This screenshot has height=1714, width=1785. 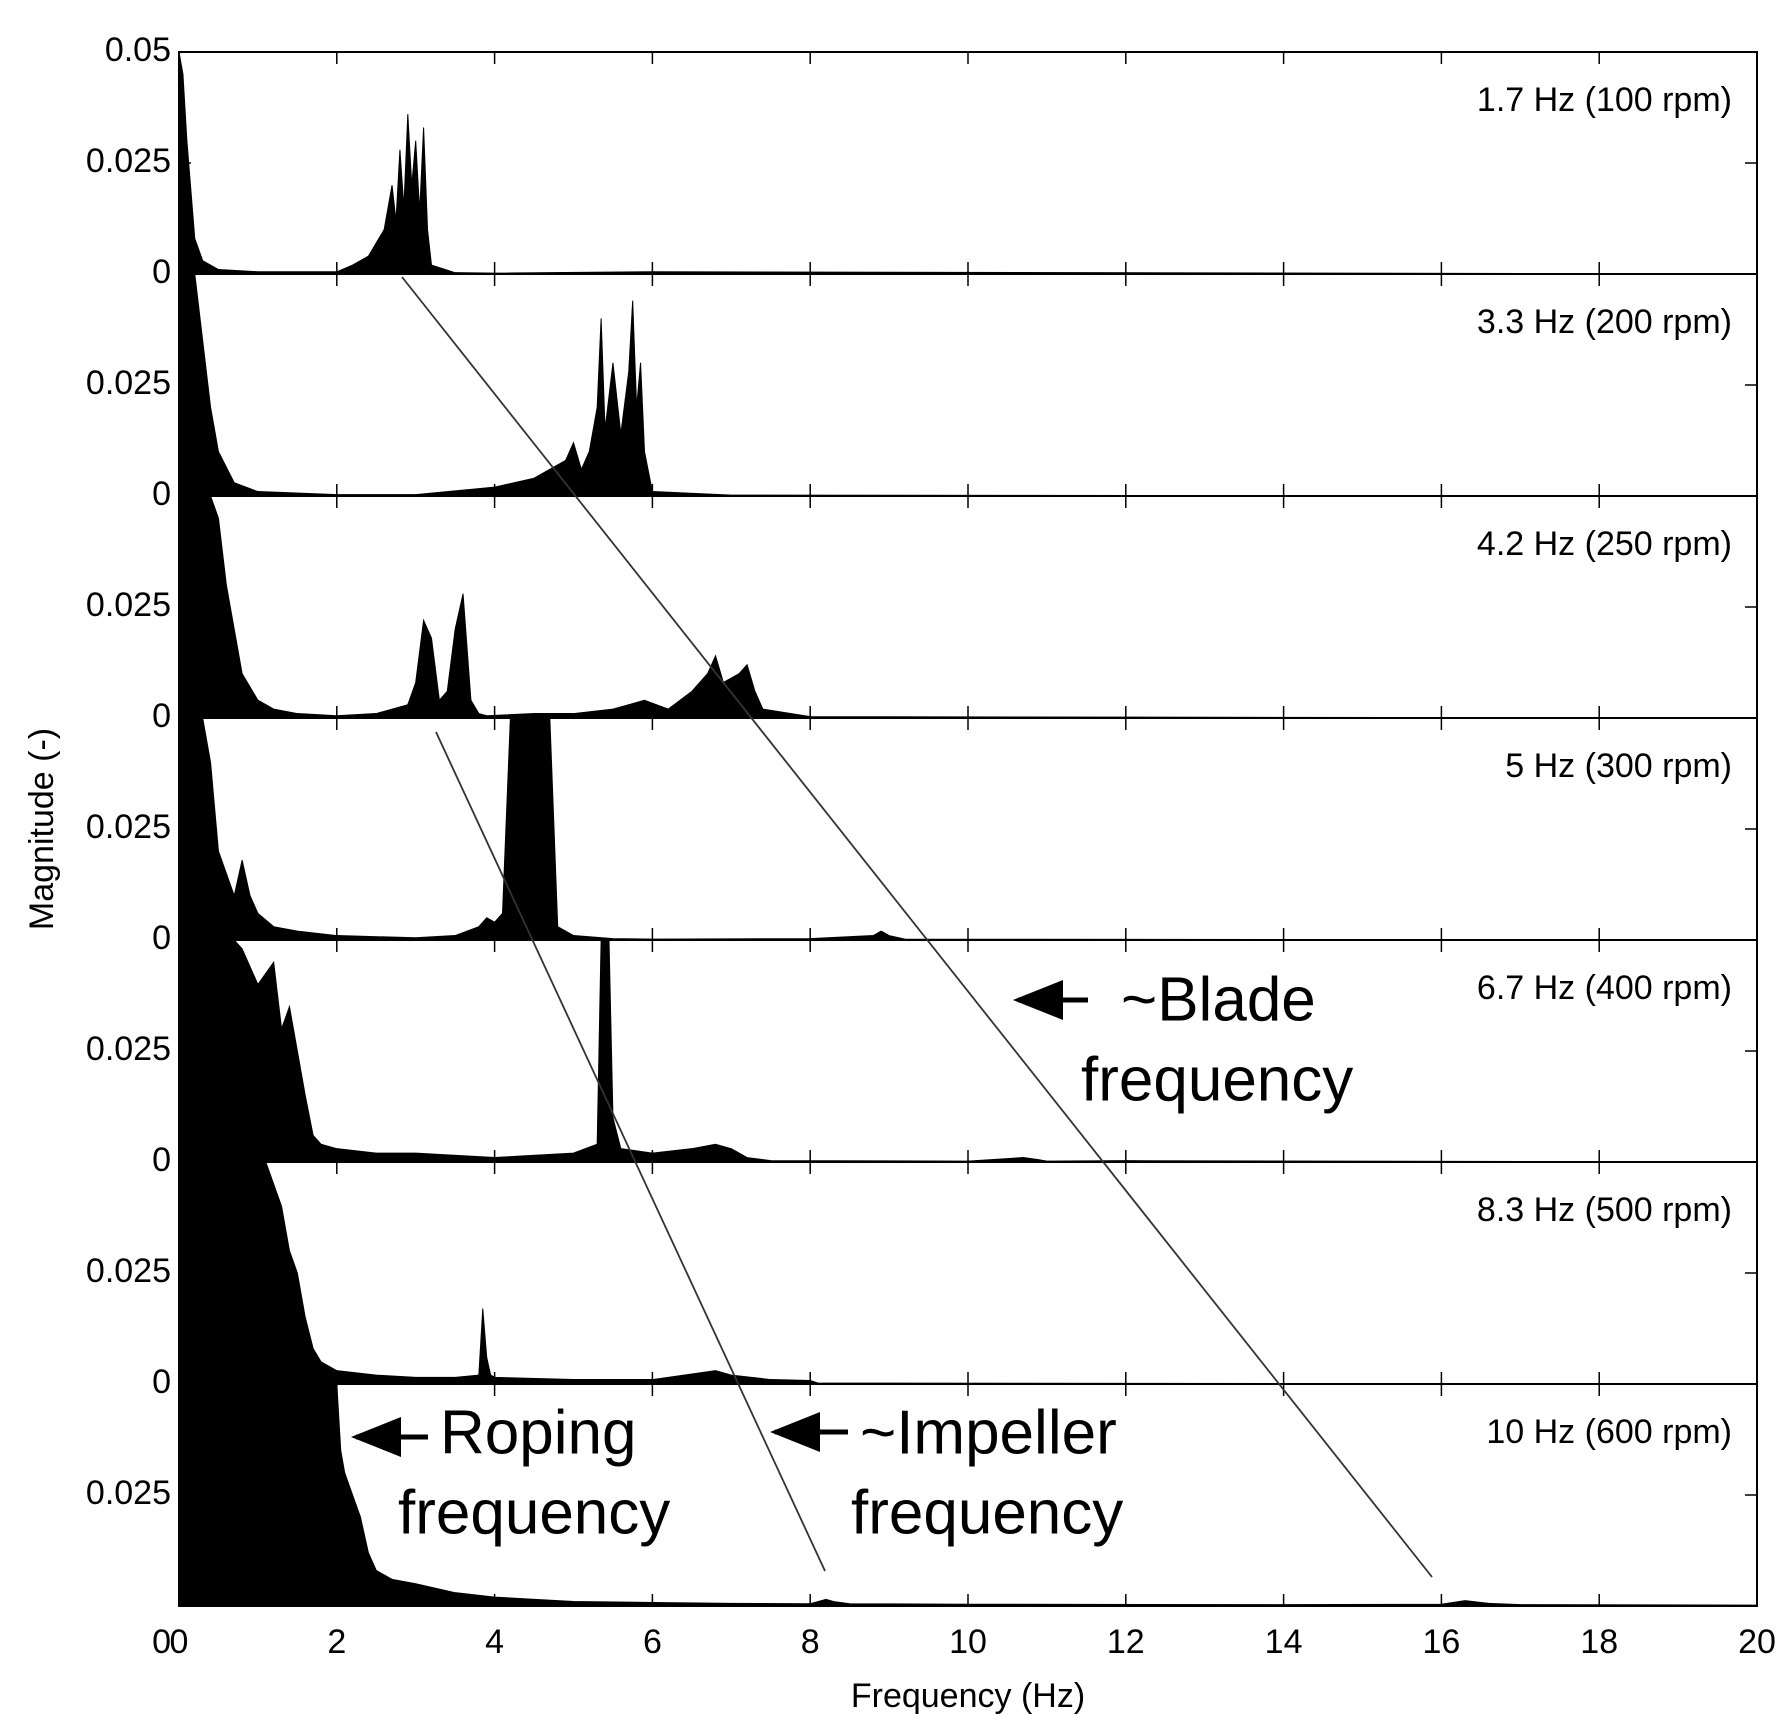 I want to click on annotation: ~Impeller, so click(x=988, y=1432).